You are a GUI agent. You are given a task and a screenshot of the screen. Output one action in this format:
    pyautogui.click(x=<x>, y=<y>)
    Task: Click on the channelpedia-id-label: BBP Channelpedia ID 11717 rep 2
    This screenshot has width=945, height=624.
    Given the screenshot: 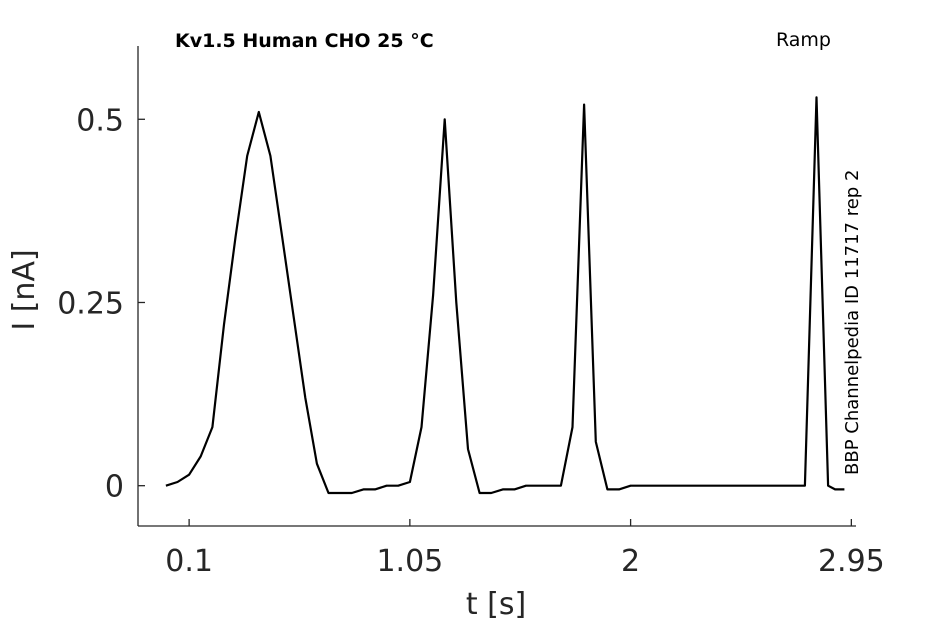 What is the action you would take?
    pyautogui.click(x=852, y=322)
    